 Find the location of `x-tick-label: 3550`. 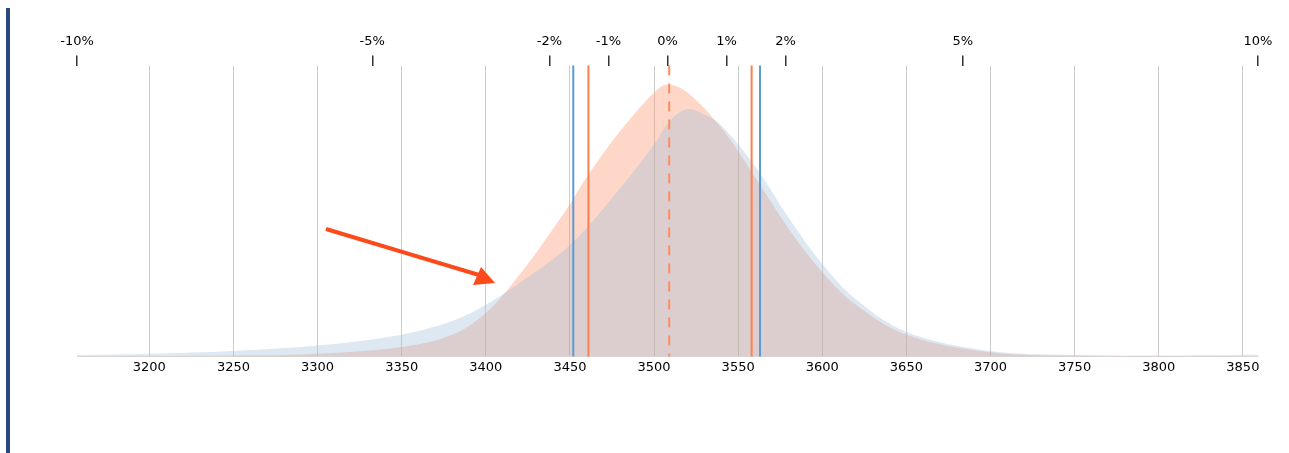

x-tick-label: 3550 is located at coordinates (738, 366).